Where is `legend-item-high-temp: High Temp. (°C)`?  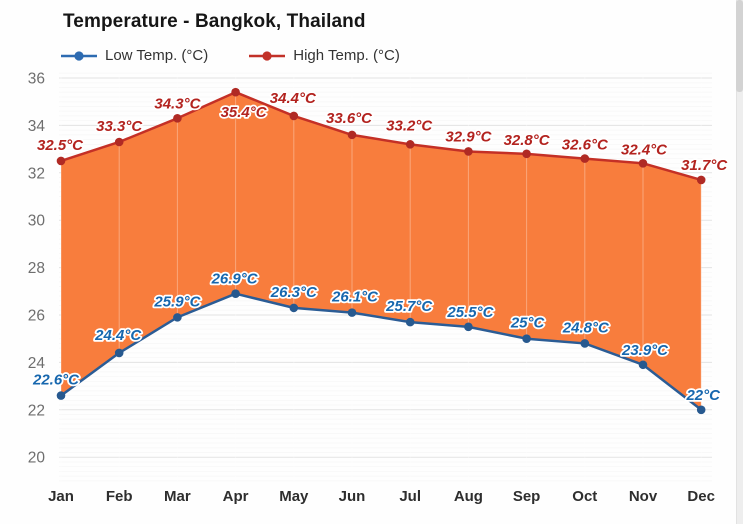
legend-item-high-temp: High Temp. (°C) is located at coordinates (324, 55).